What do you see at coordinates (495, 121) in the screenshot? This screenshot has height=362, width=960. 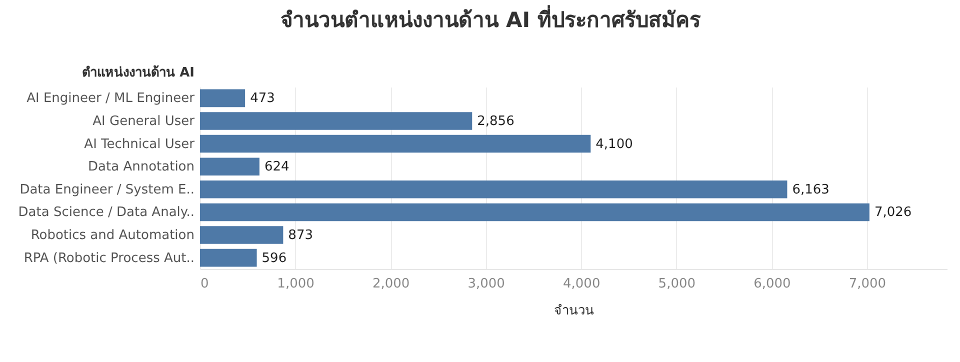 I see `data-label: 2,856` at bounding box center [495, 121].